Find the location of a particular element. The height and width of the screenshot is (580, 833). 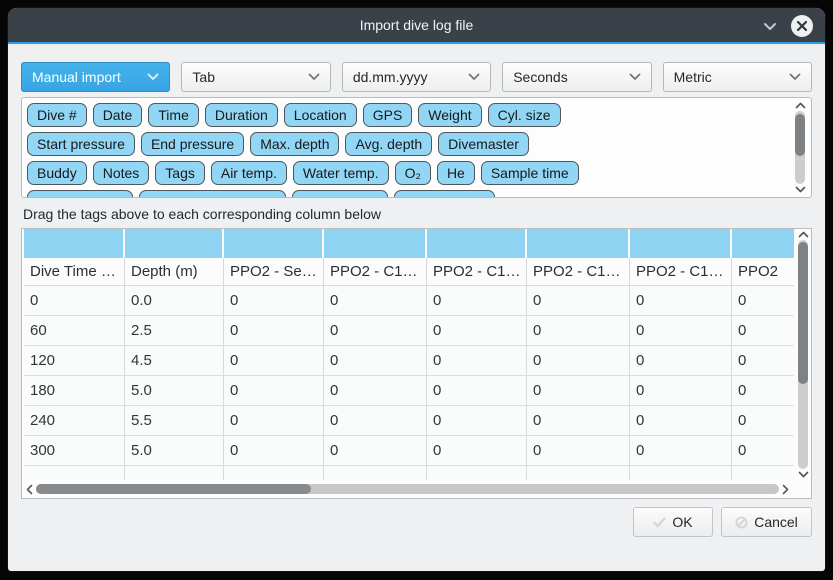

table-cell: 180 is located at coordinates (74, 391).